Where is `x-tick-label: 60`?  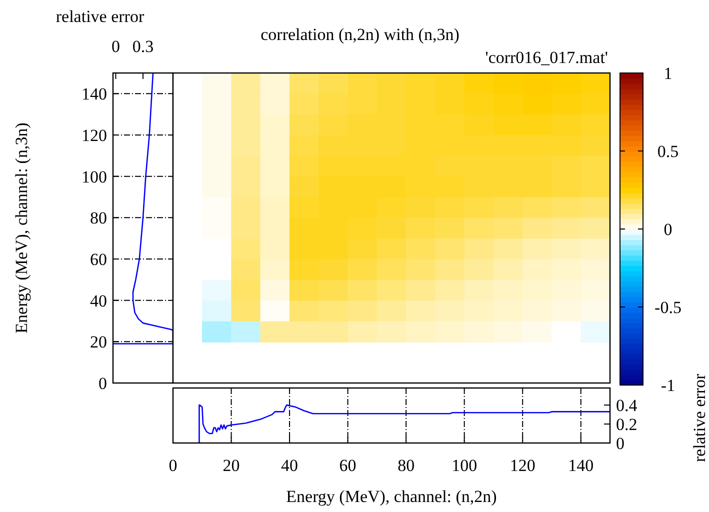 x-tick-label: 60 is located at coordinates (347, 465).